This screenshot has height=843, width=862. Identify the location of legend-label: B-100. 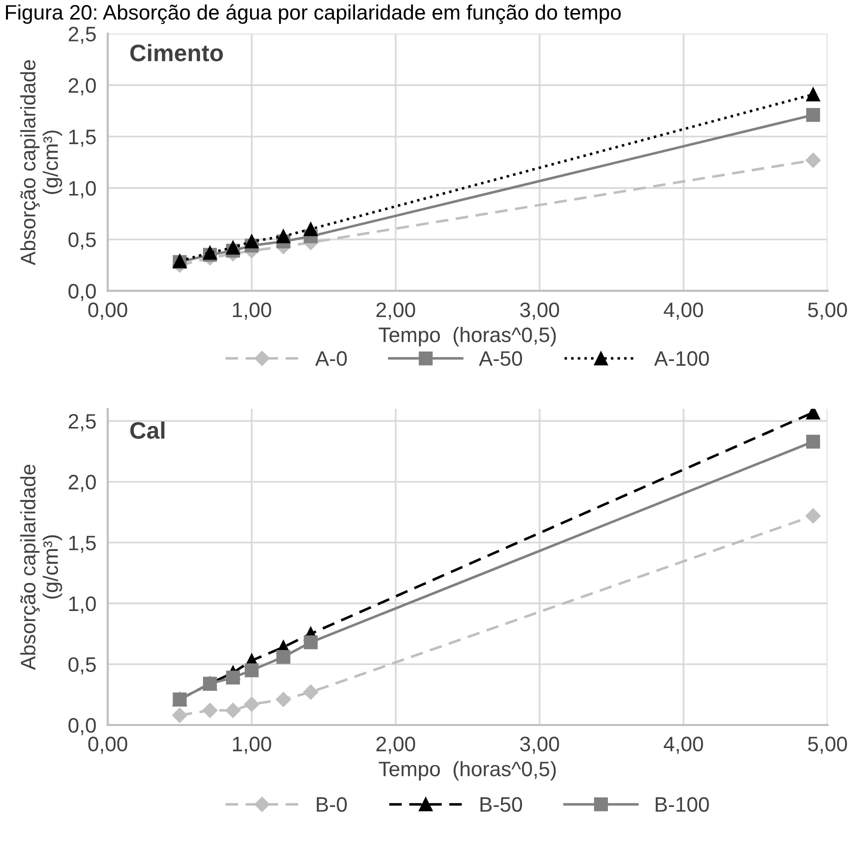
(682, 804).